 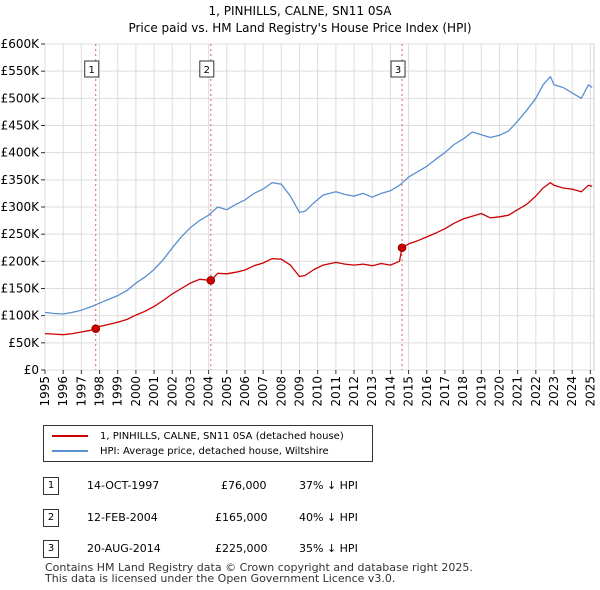 What do you see at coordinates (409, 391) in the screenshot?
I see `x-tick-label: 2015` at bounding box center [409, 391].